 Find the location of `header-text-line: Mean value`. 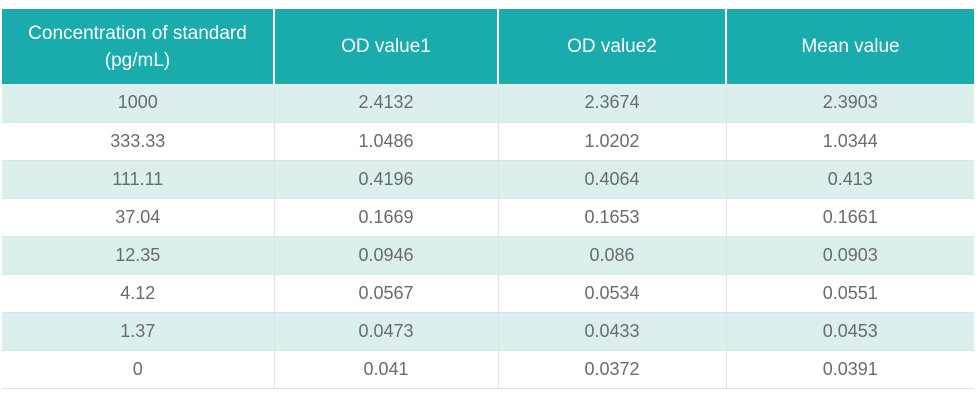

header-text-line: Mean value is located at coordinates (850, 46).